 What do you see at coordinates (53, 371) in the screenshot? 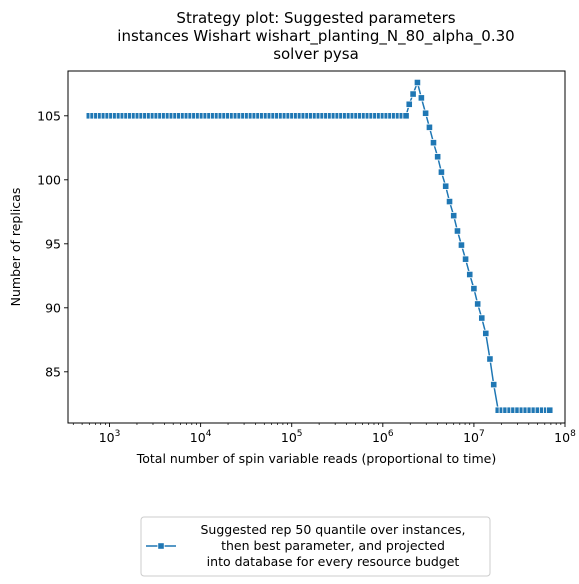
I see `y-tick-label: 85` at bounding box center [53, 371].